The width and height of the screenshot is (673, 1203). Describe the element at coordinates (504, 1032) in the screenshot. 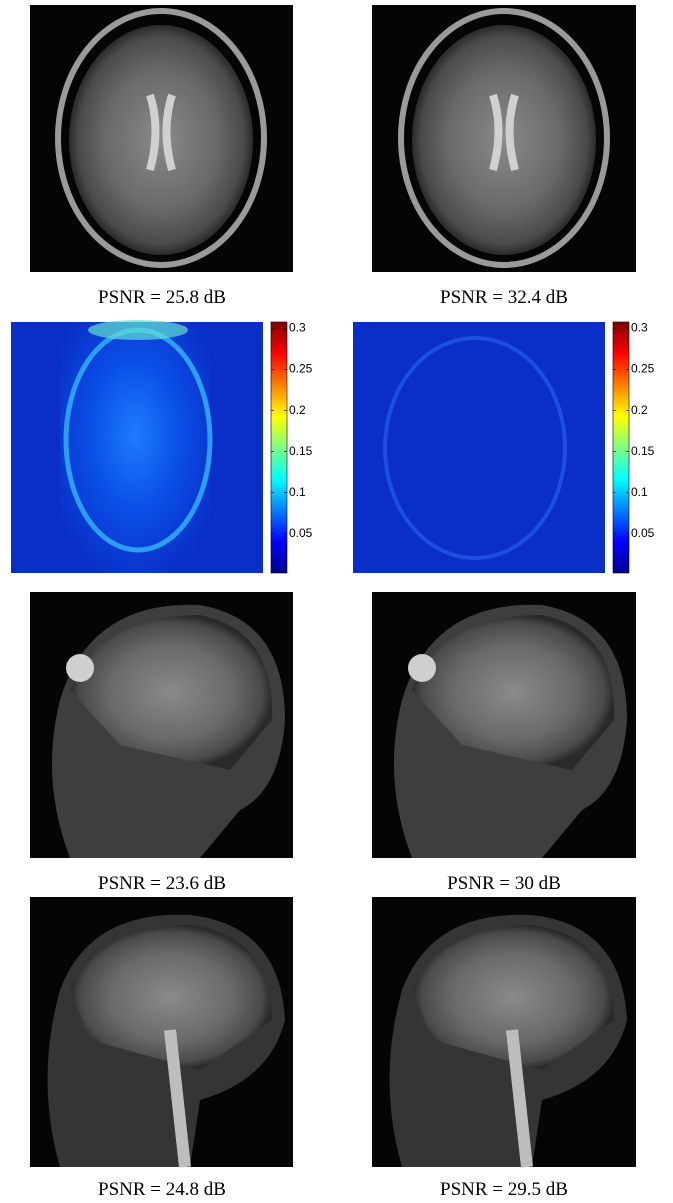

I see `image-midline-right` at that location.